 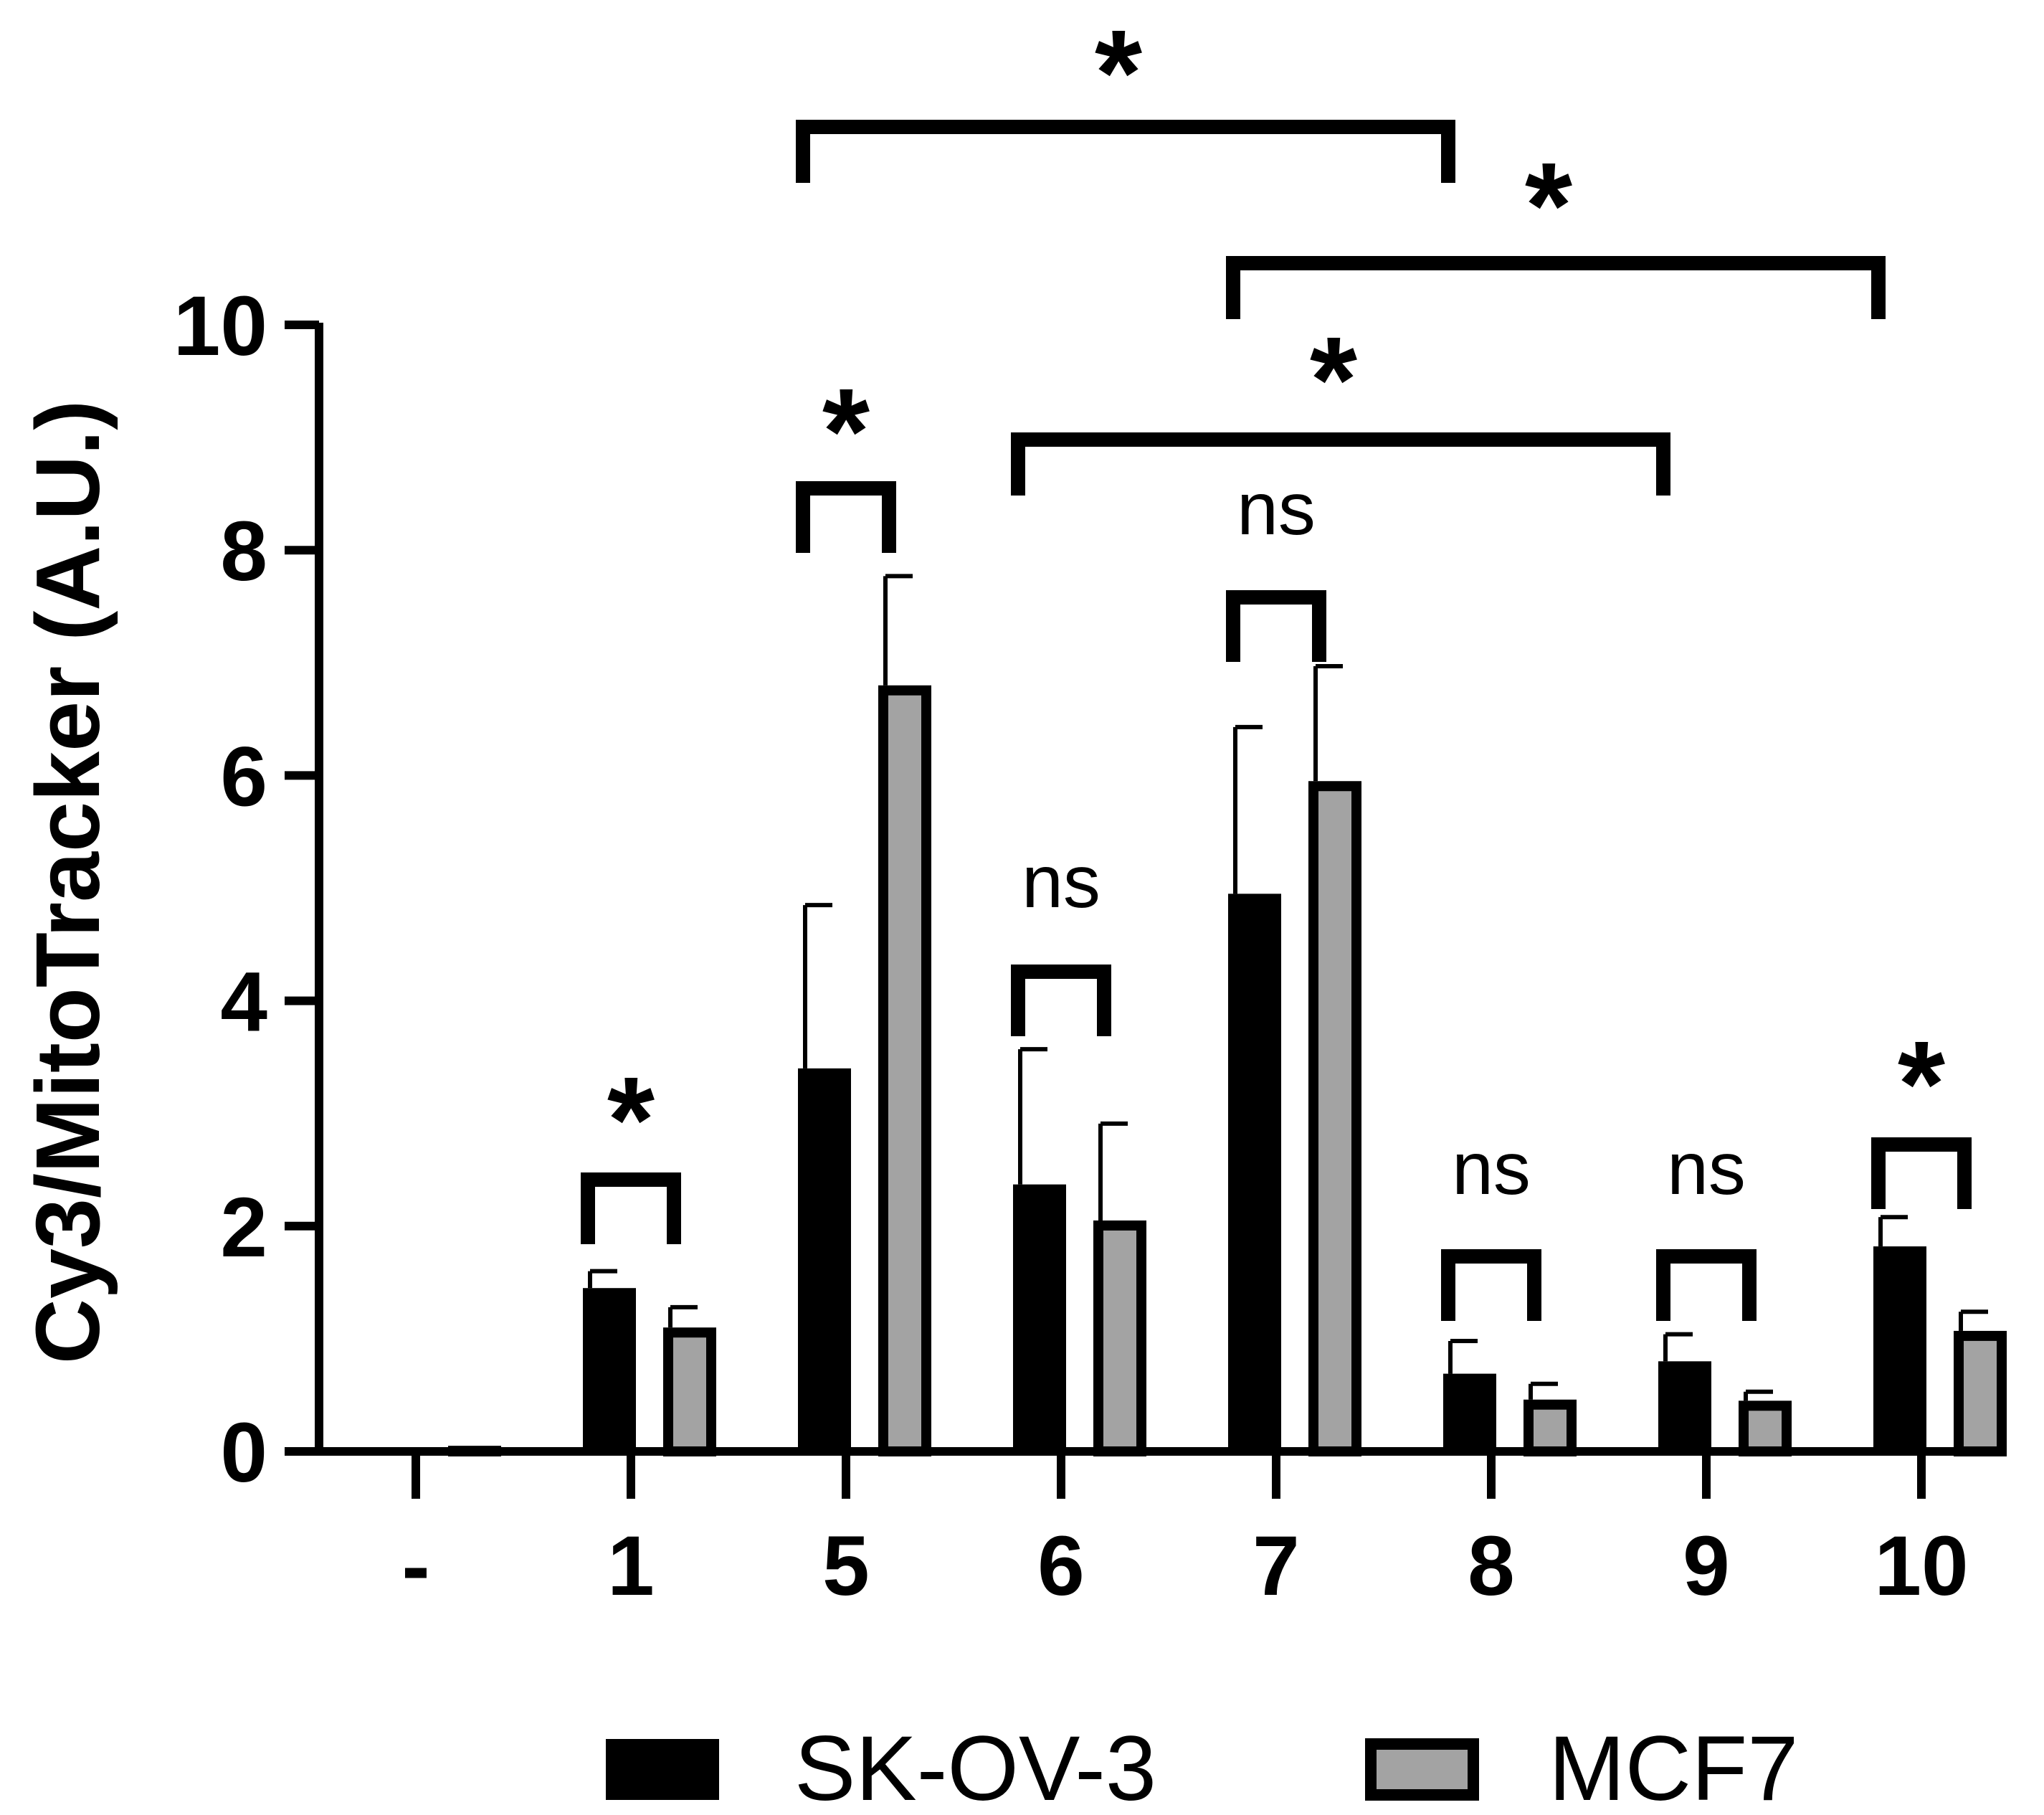 I want to click on x-tick-label: 5, so click(x=846, y=1566).